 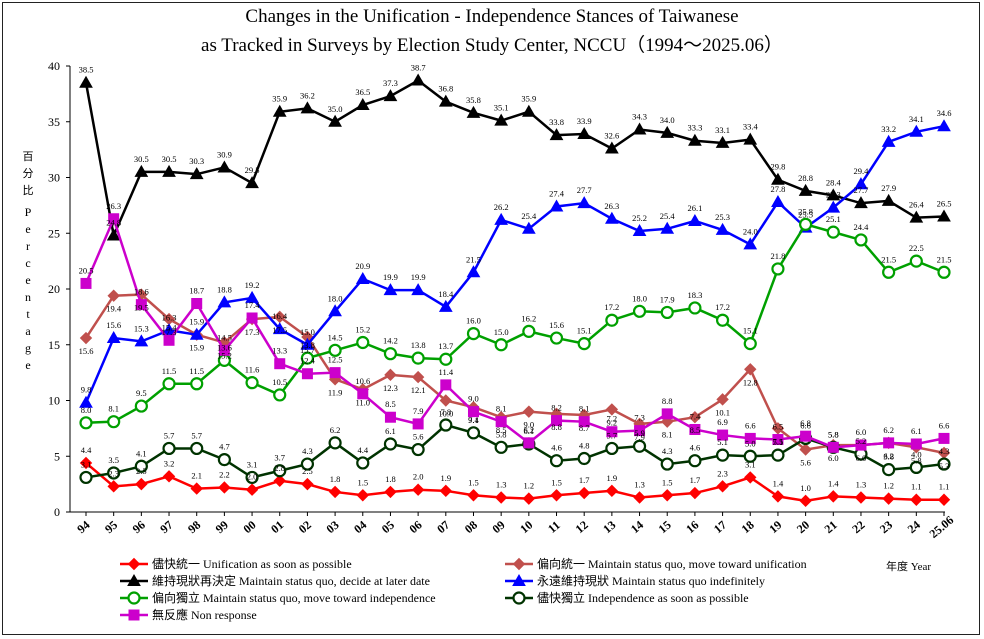 I want to click on y-axis-label-en-char: a, so click(x=28, y=331).